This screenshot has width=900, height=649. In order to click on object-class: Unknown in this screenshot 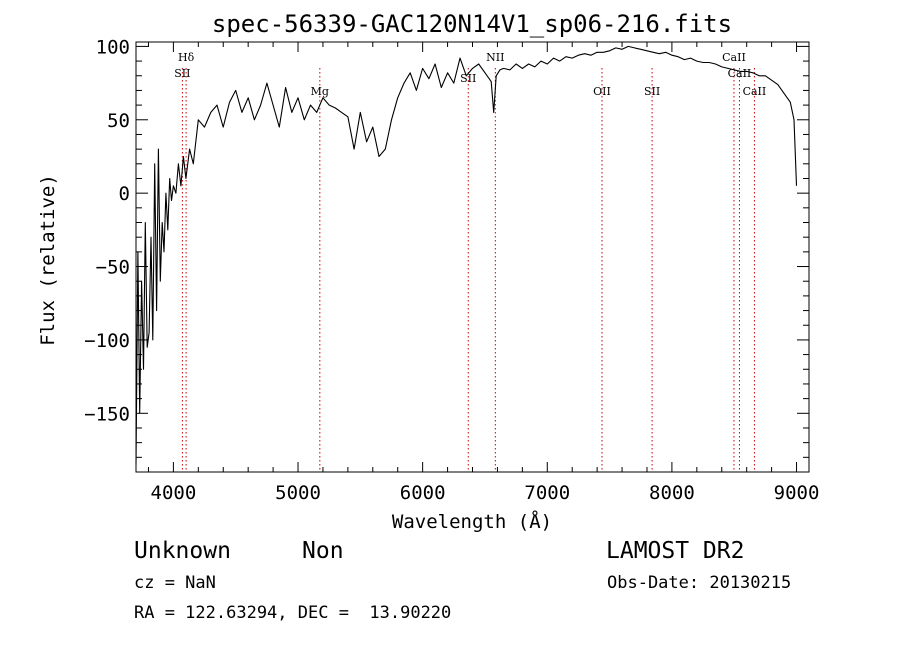, I will do `click(182, 551)`.